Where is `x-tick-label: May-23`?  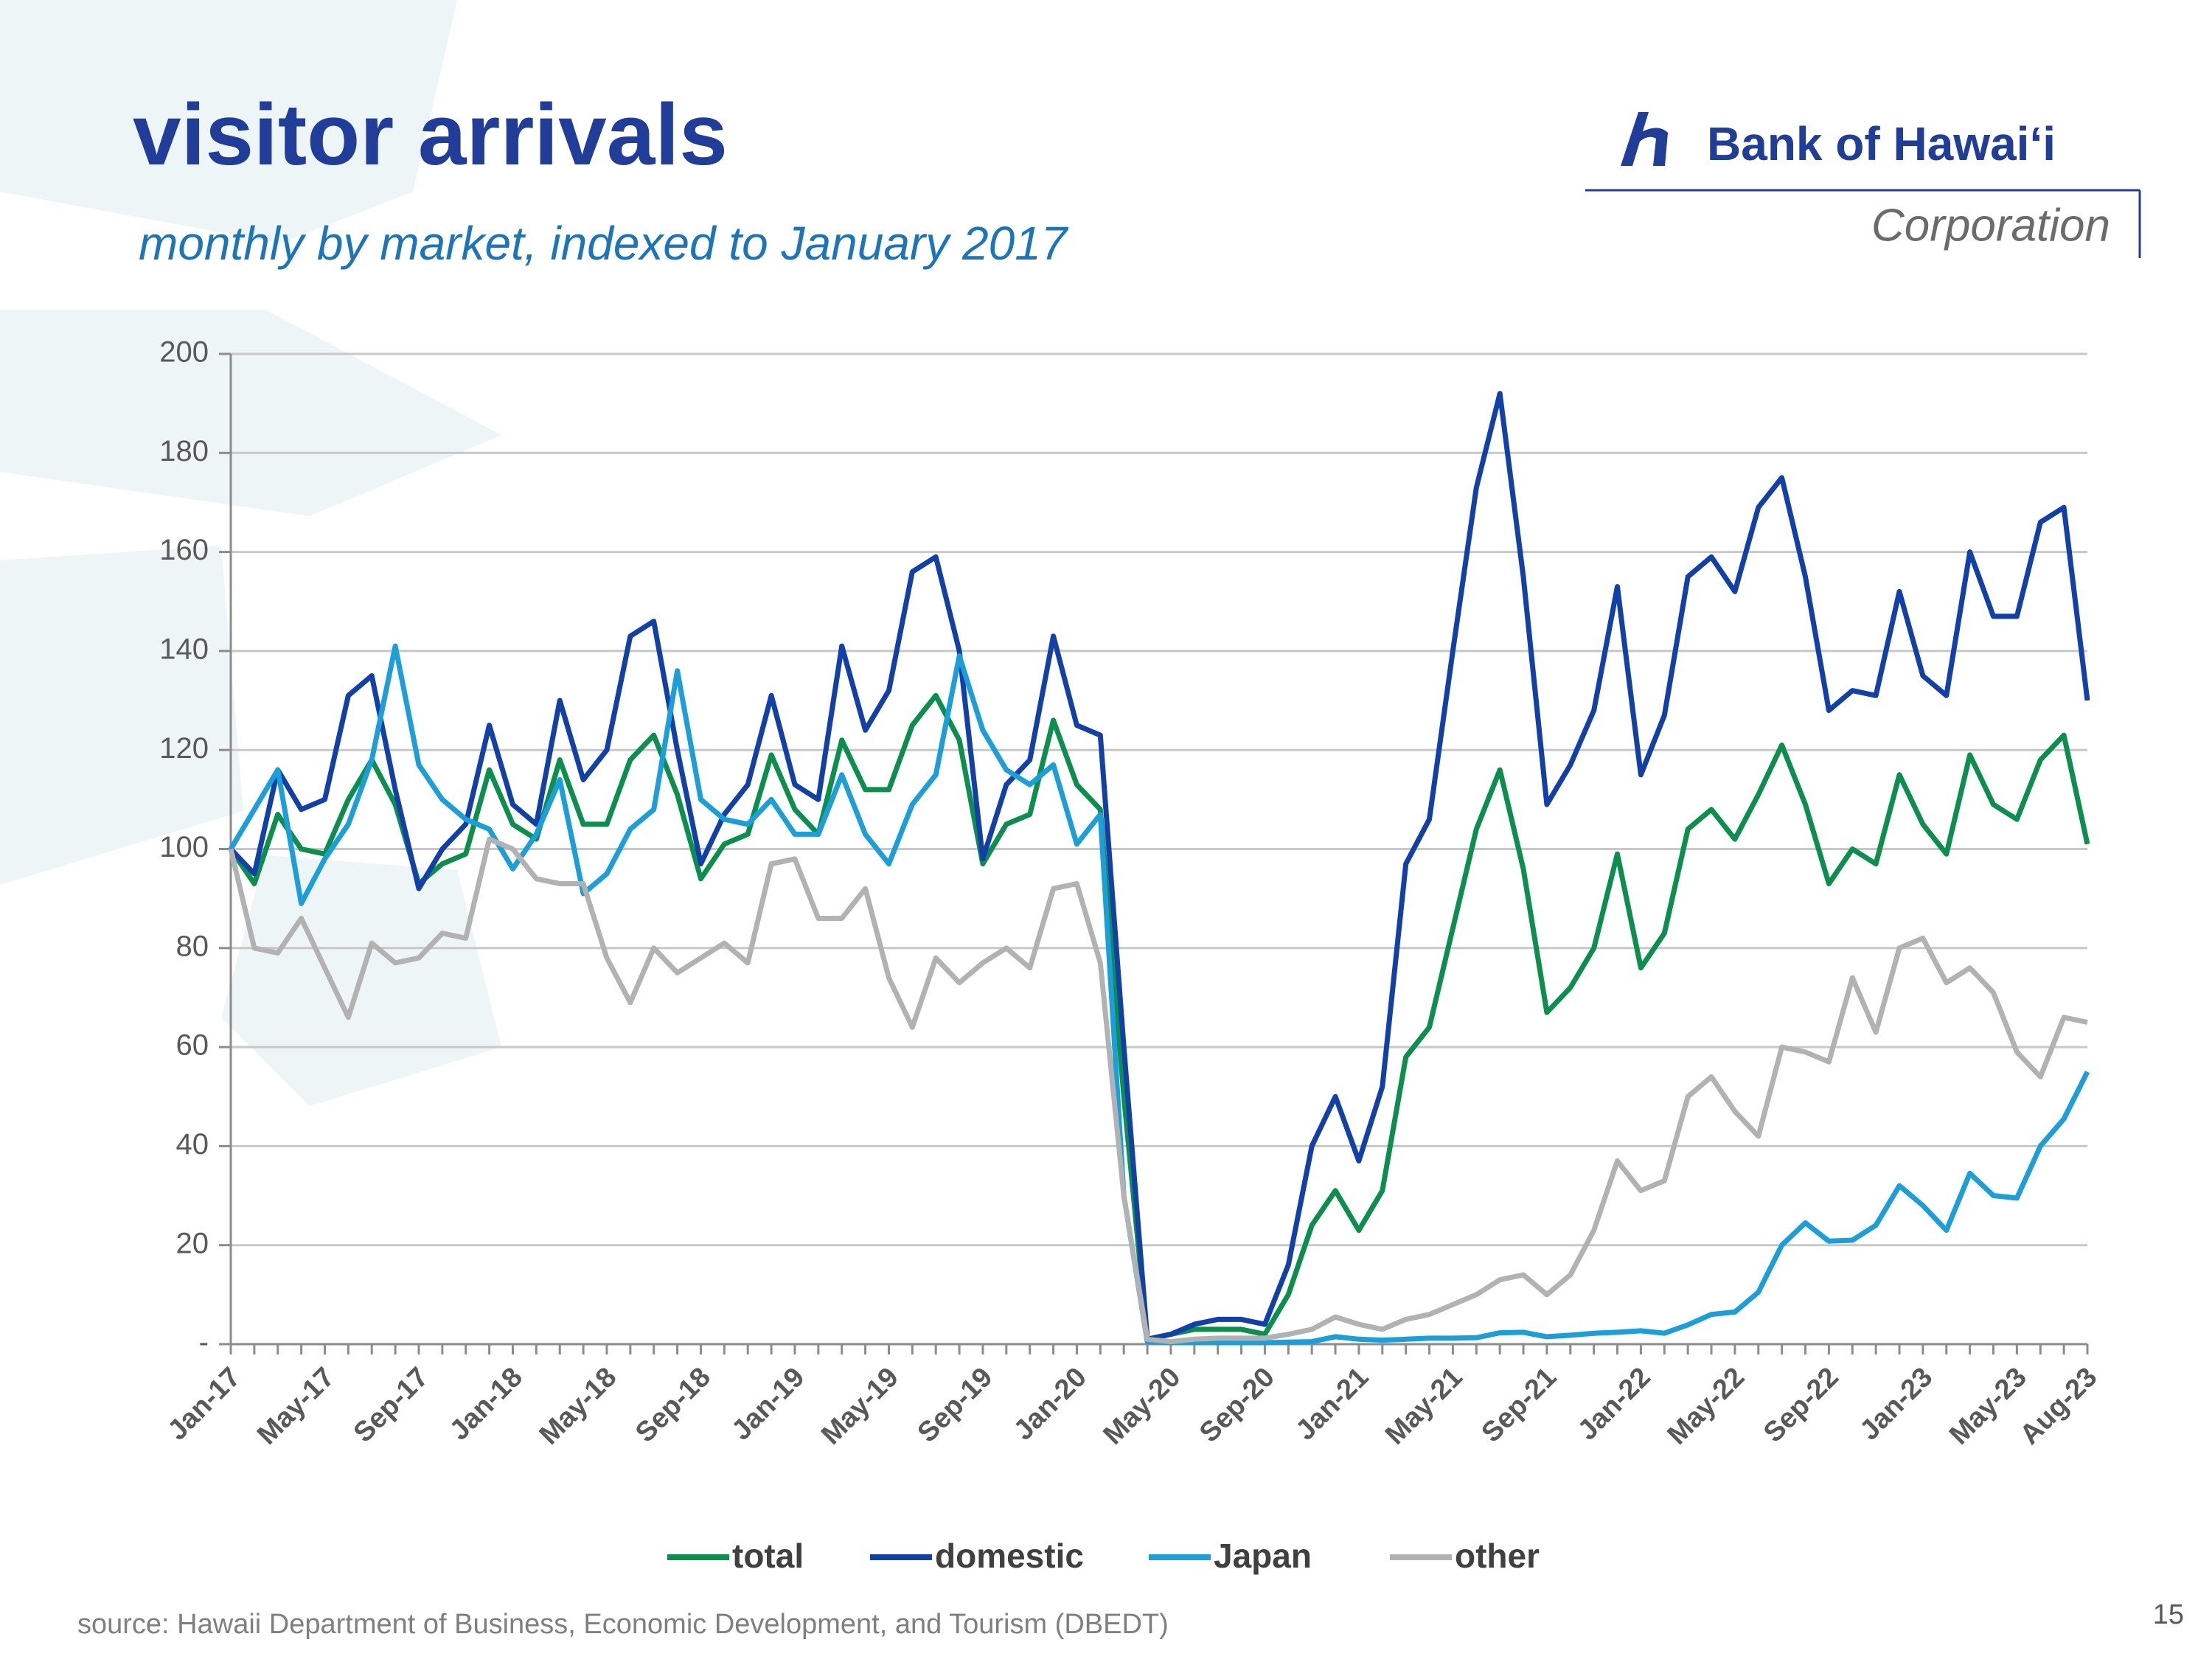
x-tick-label: May-23 is located at coordinates (1988, 1406).